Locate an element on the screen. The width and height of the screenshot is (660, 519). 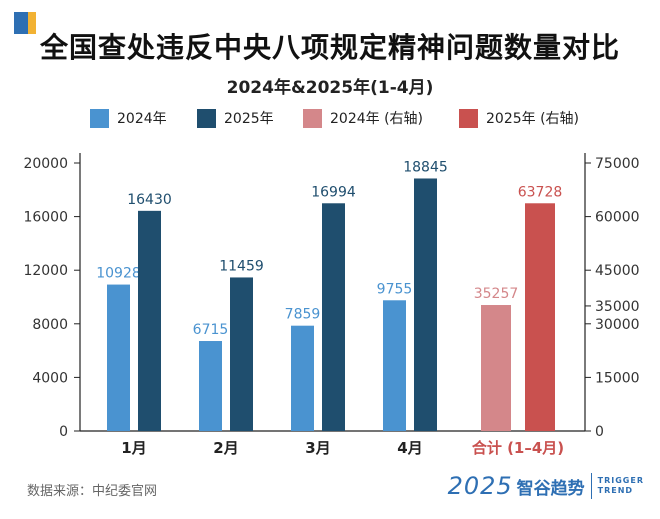
corner-logo-mark is located at coordinates (25, 23).